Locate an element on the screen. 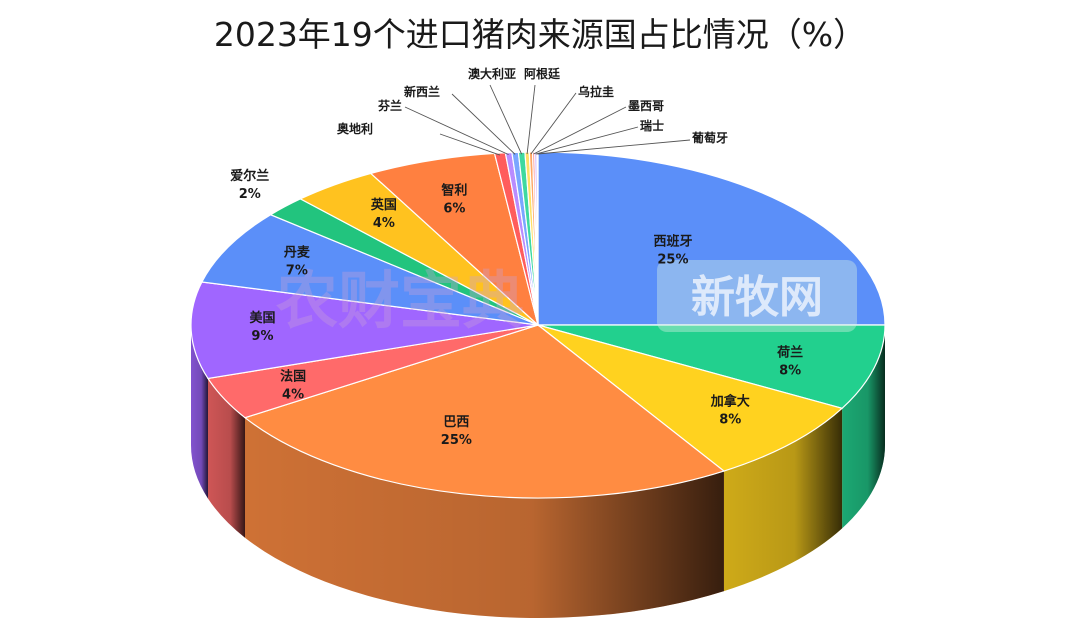 This screenshot has height=621, width=1080. leader-lines is located at coordinates (547, 120).